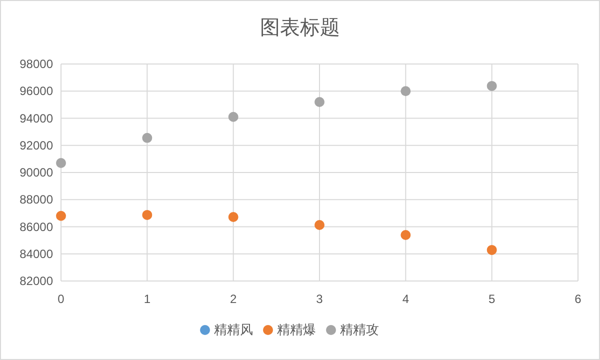  What do you see at coordinates (233, 329) in the screenshot?
I see `legend-label: 精精风` at bounding box center [233, 329].